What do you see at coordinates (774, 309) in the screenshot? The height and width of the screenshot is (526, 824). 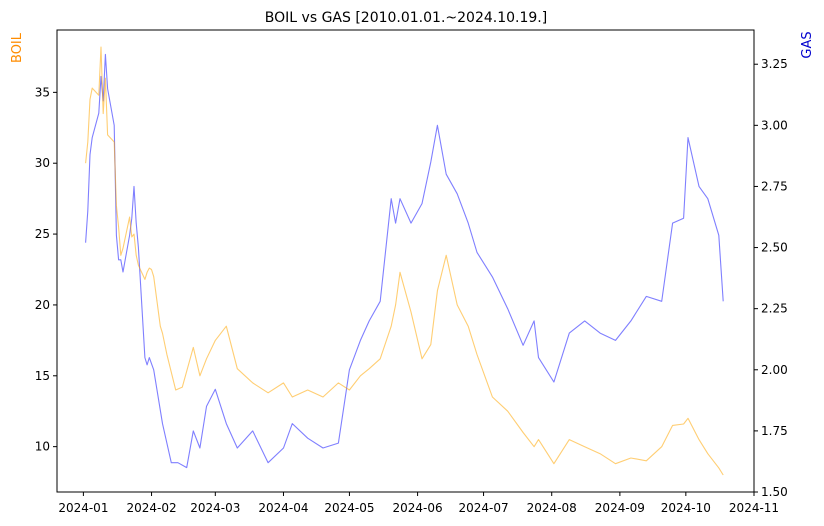 I see `right-y-tick-label: 2.25` at bounding box center [774, 309].